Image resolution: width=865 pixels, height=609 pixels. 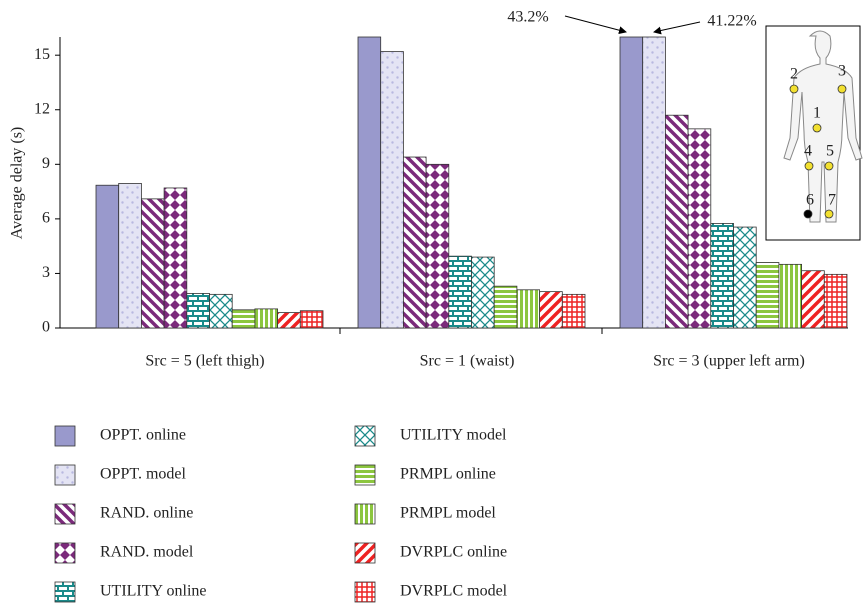 I want to click on y-tick-label: 0, so click(x=46, y=327).